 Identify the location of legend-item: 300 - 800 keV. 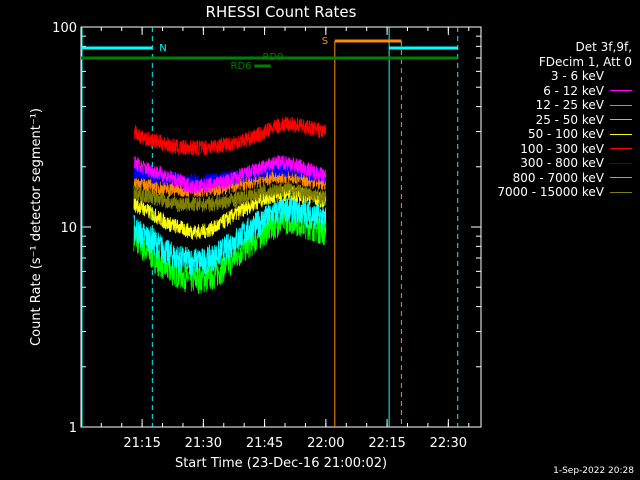
(557, 163).